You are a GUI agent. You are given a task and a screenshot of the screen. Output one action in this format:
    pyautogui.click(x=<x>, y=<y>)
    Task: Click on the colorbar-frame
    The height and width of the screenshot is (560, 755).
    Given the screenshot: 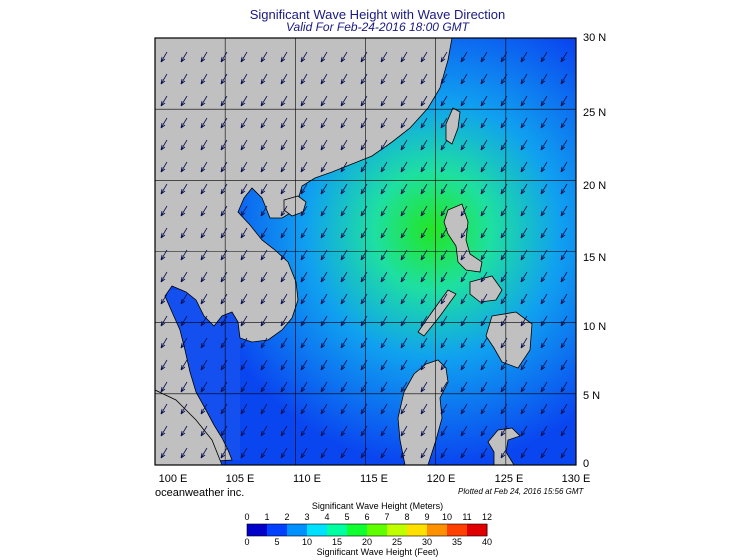 What is the action you would take?
    pyautogui.click(x=367, y=530)
    